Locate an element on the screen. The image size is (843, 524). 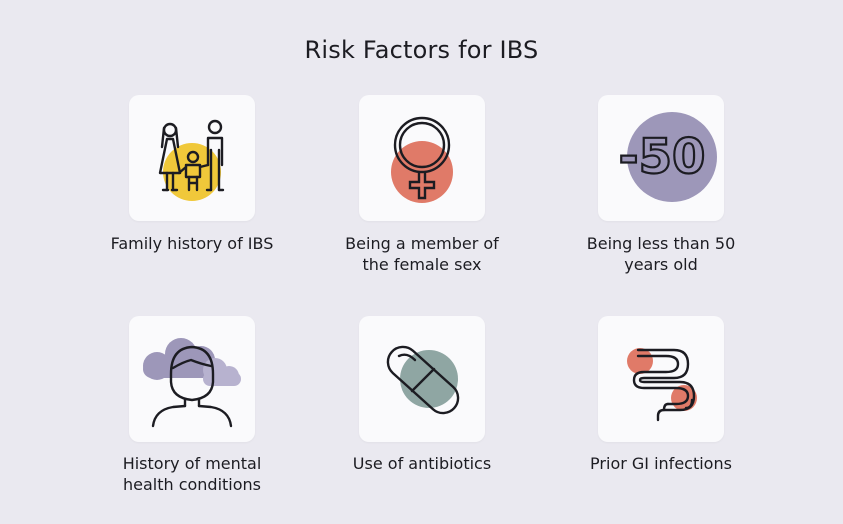
card-antibiotics is located at coordinates (422, 379).